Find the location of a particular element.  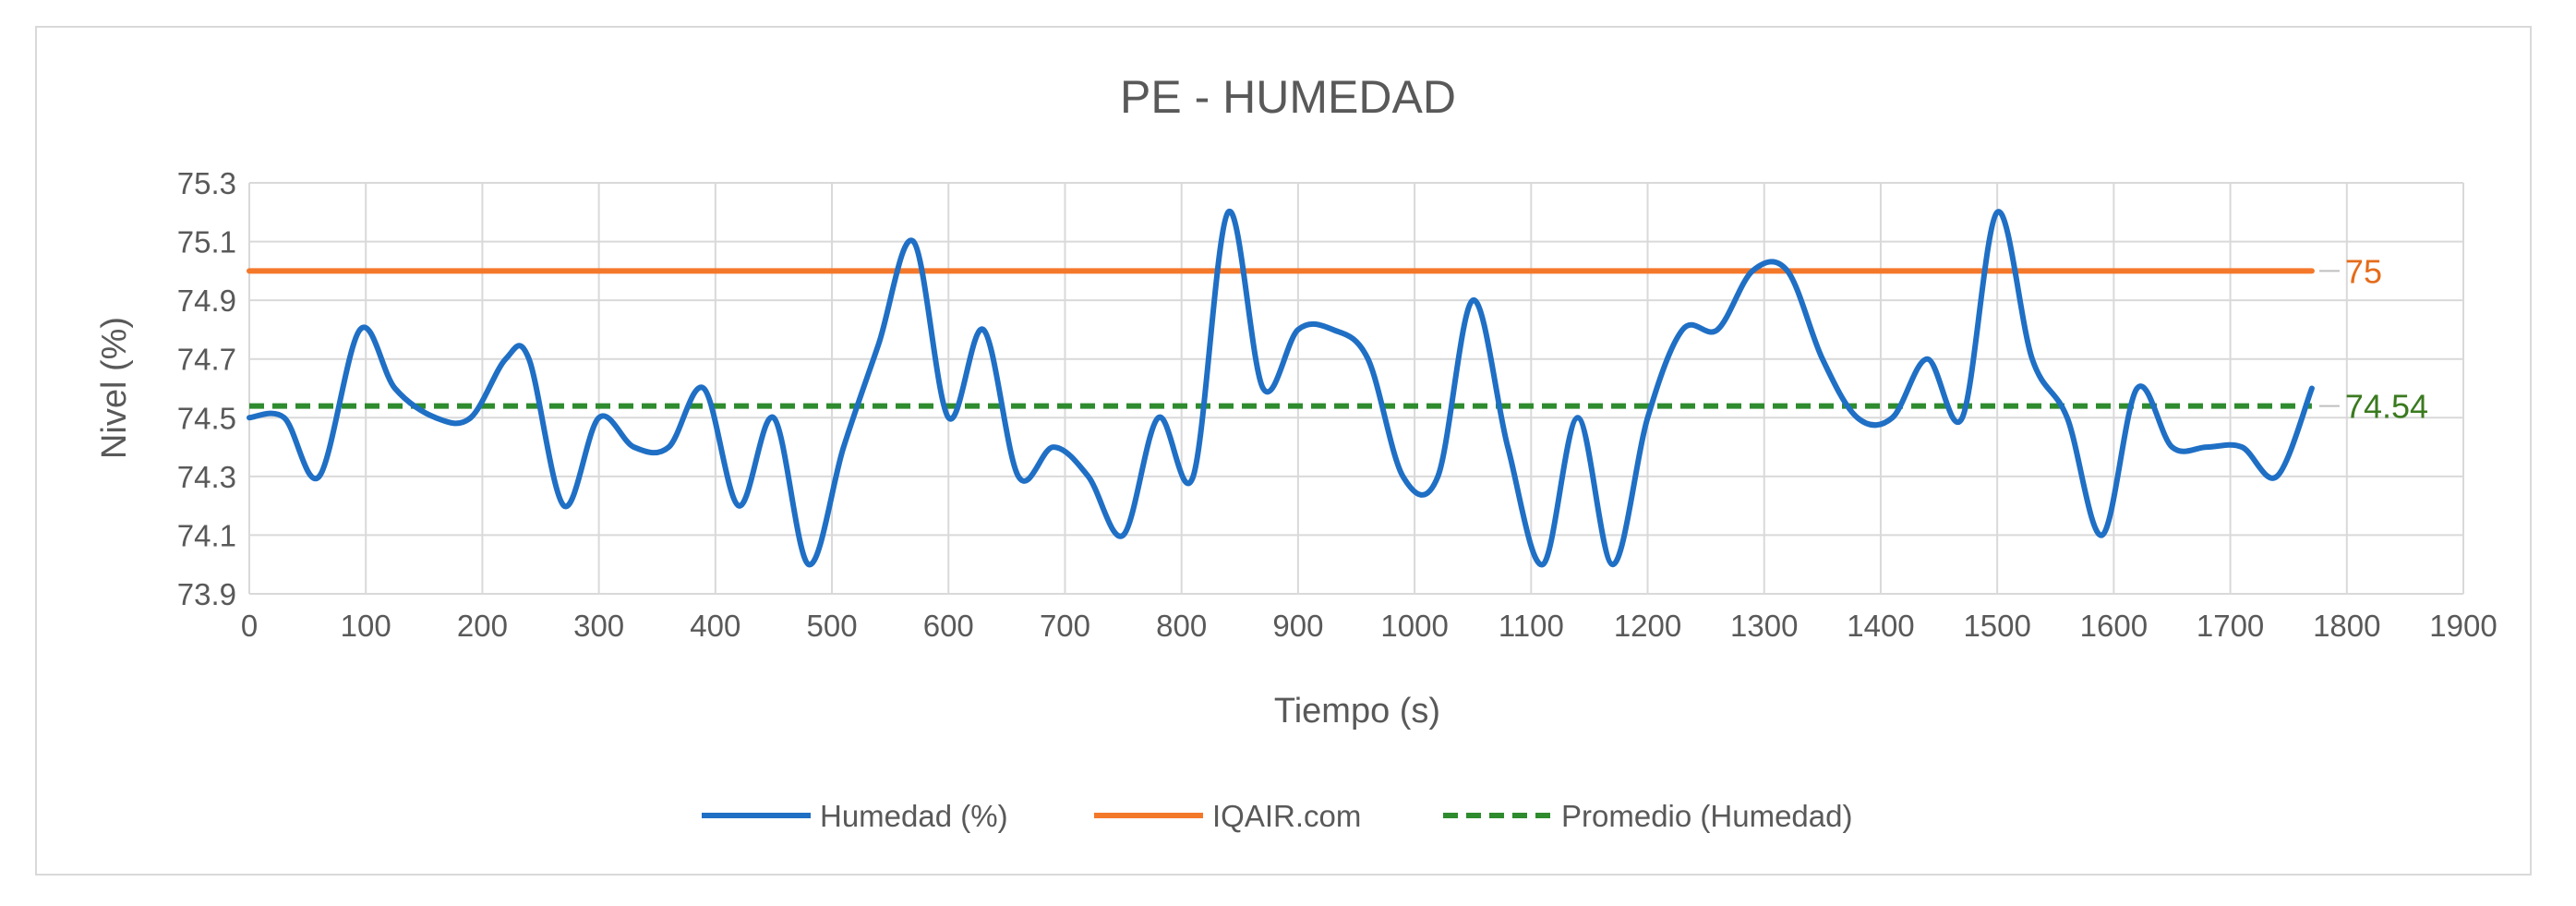

x-tick-label: 800 is located at coordinates (1181, 626).